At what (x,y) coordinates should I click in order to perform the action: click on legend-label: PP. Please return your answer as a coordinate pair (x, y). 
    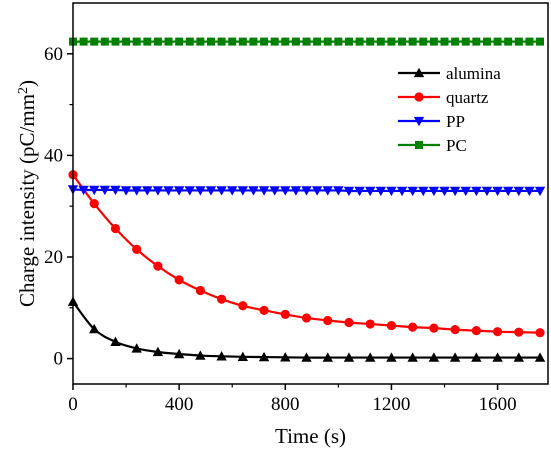
    Looking at the image, I should click on (455, 121).